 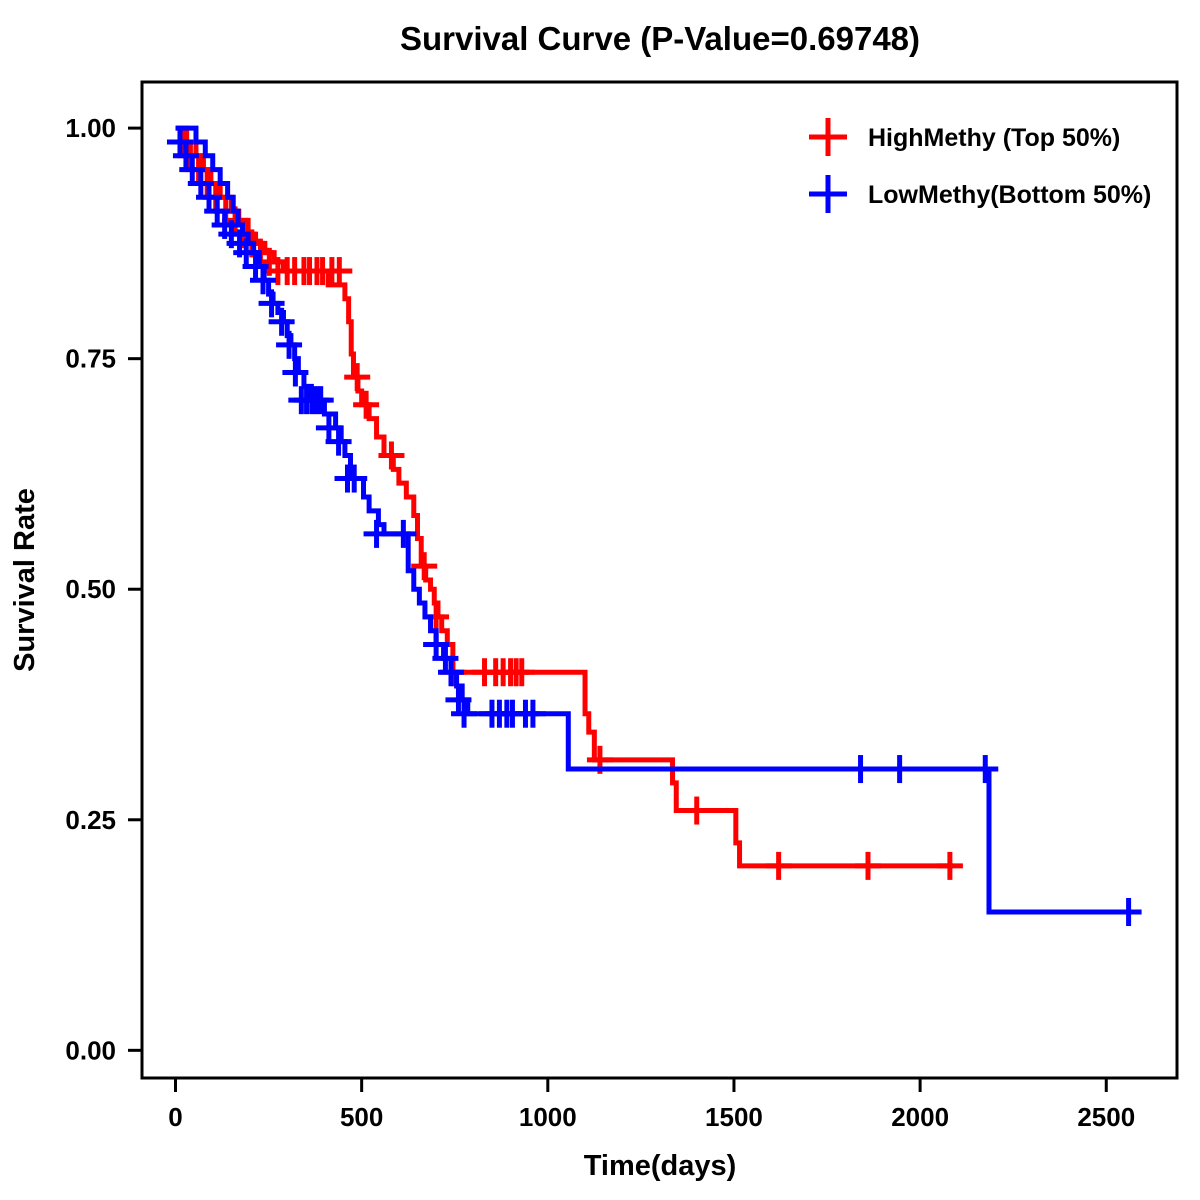 I want to click on x-tick-label: 0, so click(x=175, y=1117).